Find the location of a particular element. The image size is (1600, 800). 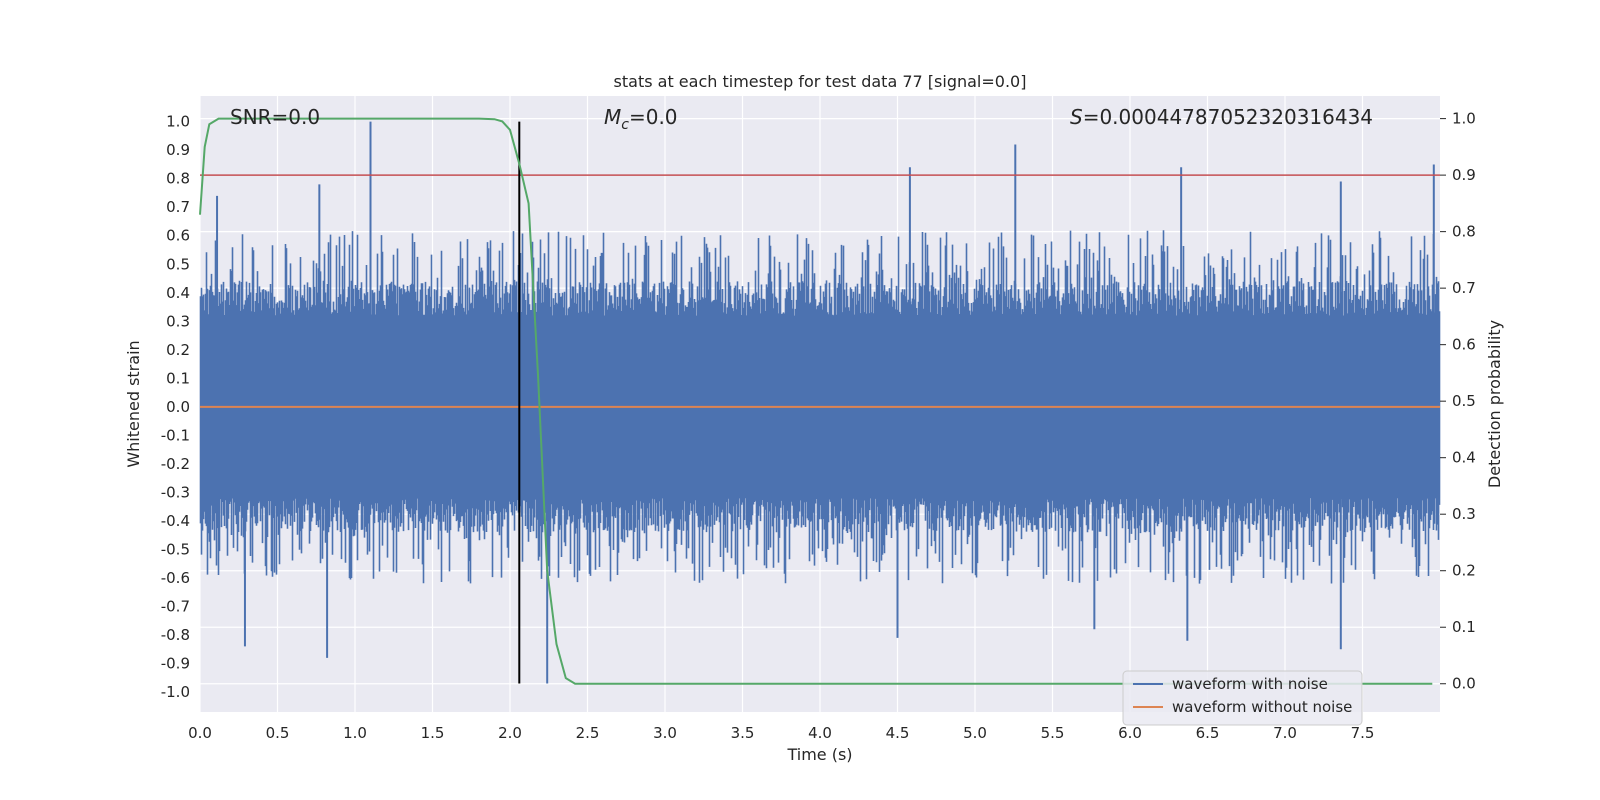

y-tick-label-right: 1.0 is located at coordinates (1464, 119).